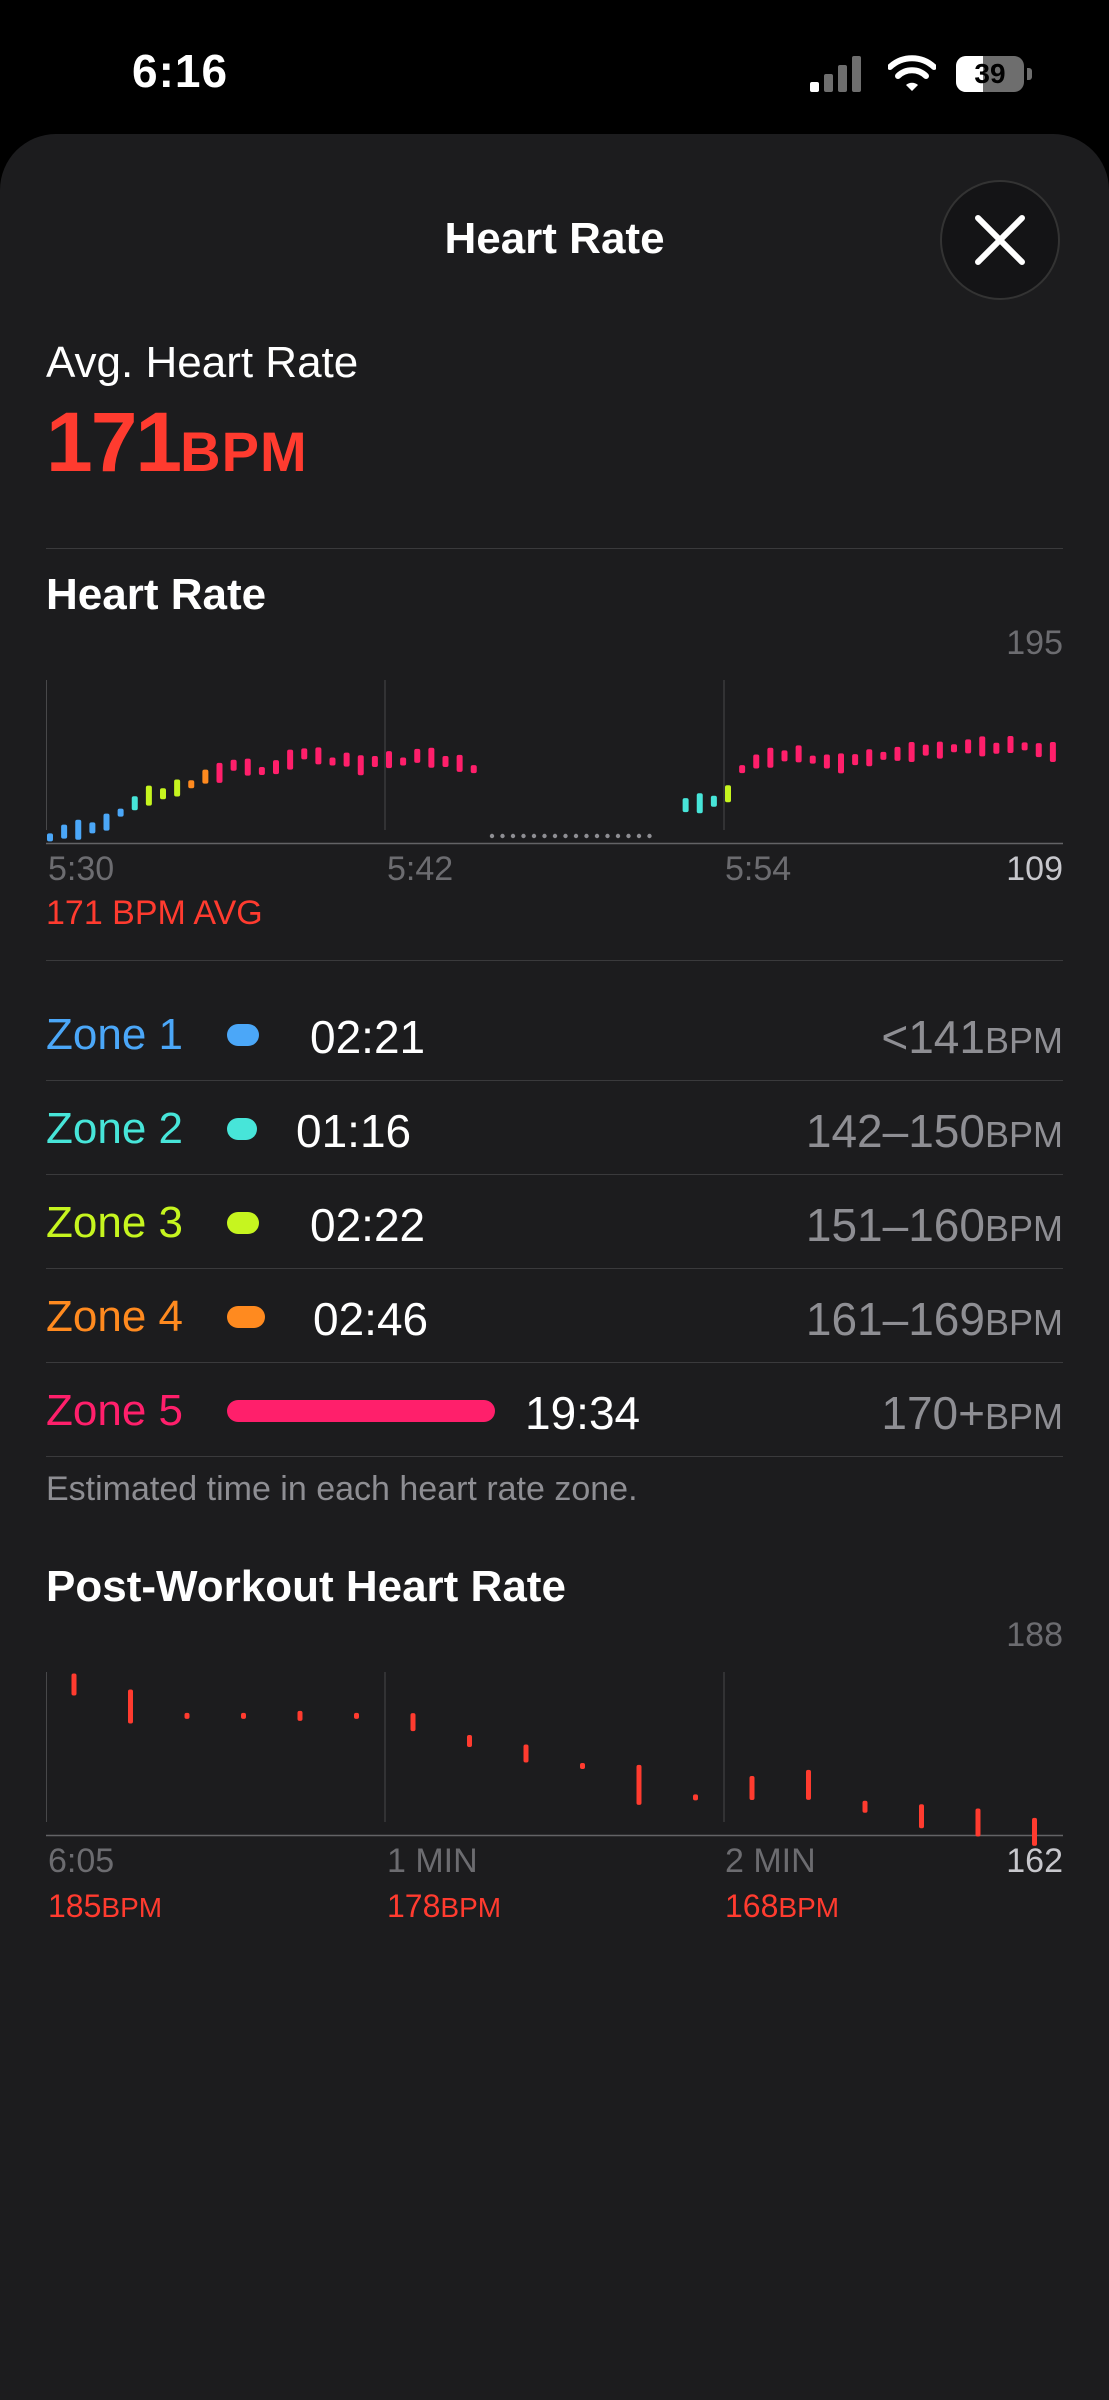  What do you see at coordinates (432, 1861) in the screenshot?
I see `post-x-label-2: 1 MIN` at bounding box center [432, 1861].